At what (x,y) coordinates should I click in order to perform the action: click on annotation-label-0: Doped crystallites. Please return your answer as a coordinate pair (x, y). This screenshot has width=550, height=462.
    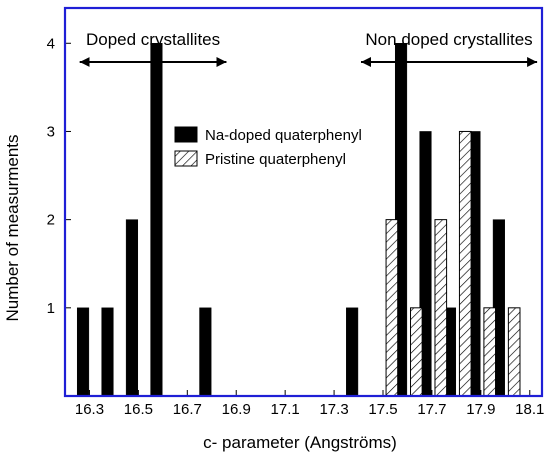
    Looking at the image, I should click on (153, 39).